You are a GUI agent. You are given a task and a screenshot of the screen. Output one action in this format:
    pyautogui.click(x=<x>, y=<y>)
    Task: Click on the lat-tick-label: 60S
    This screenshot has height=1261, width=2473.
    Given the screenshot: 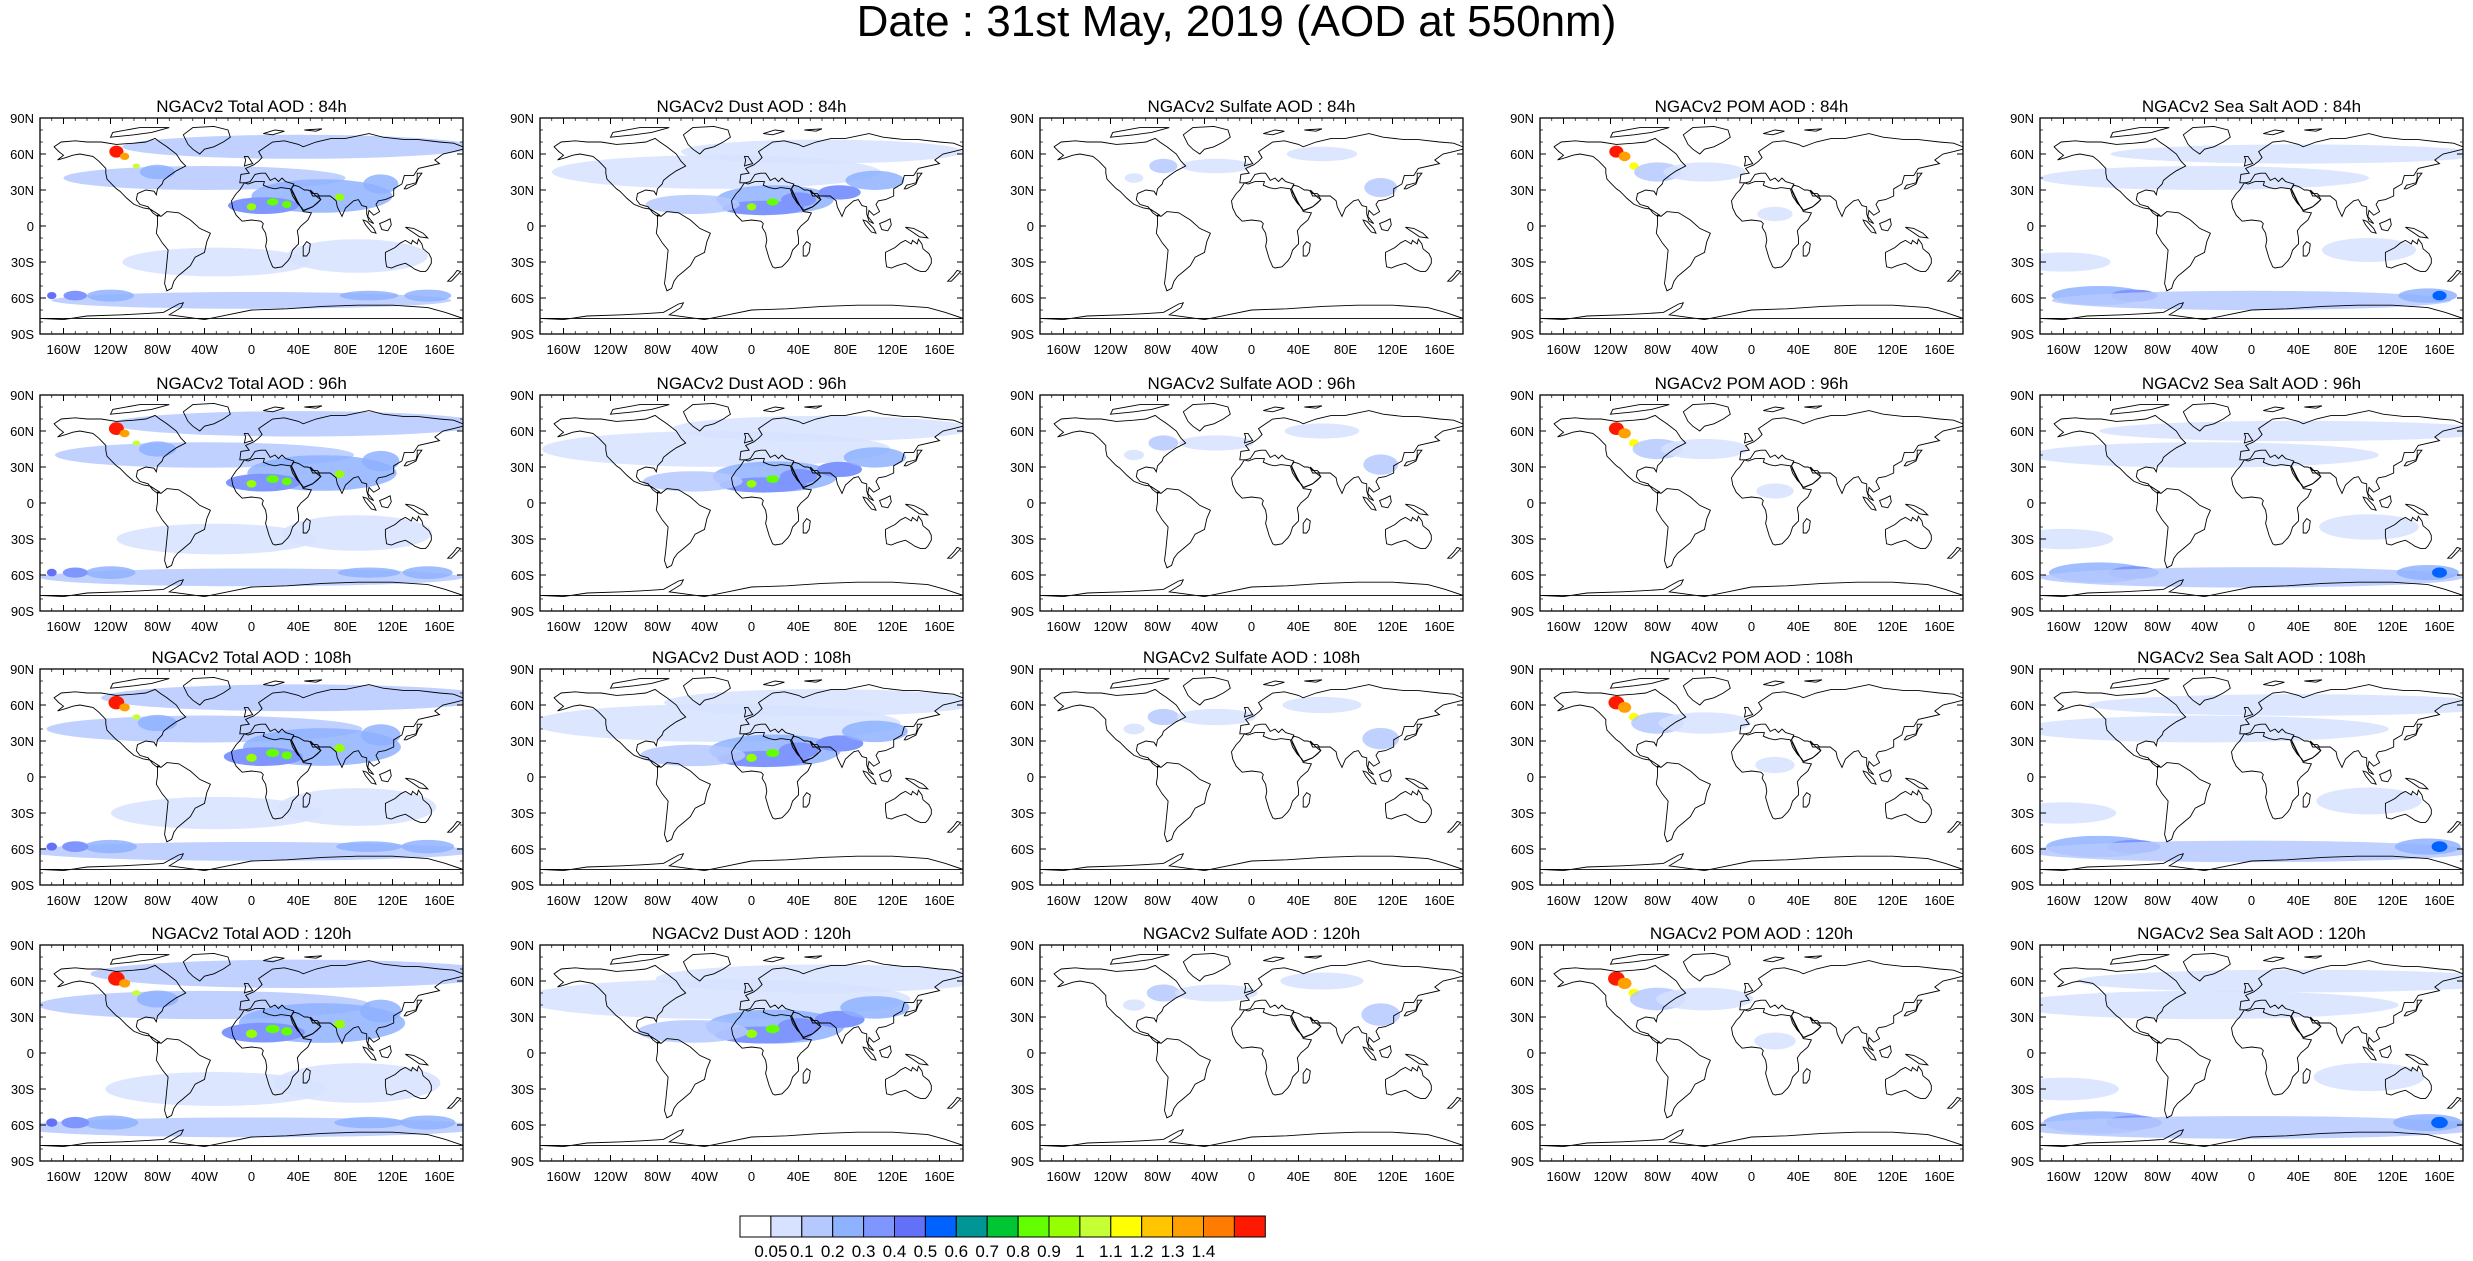 What is the action you would take?
    pyautogui.click(x=1022, y=1125)
    